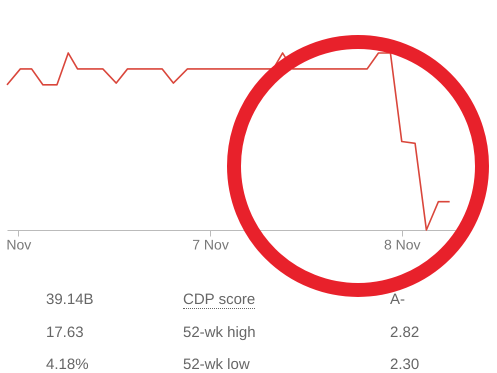  I want to click on x-tick-label: 7 Nov, so click(210, 244).